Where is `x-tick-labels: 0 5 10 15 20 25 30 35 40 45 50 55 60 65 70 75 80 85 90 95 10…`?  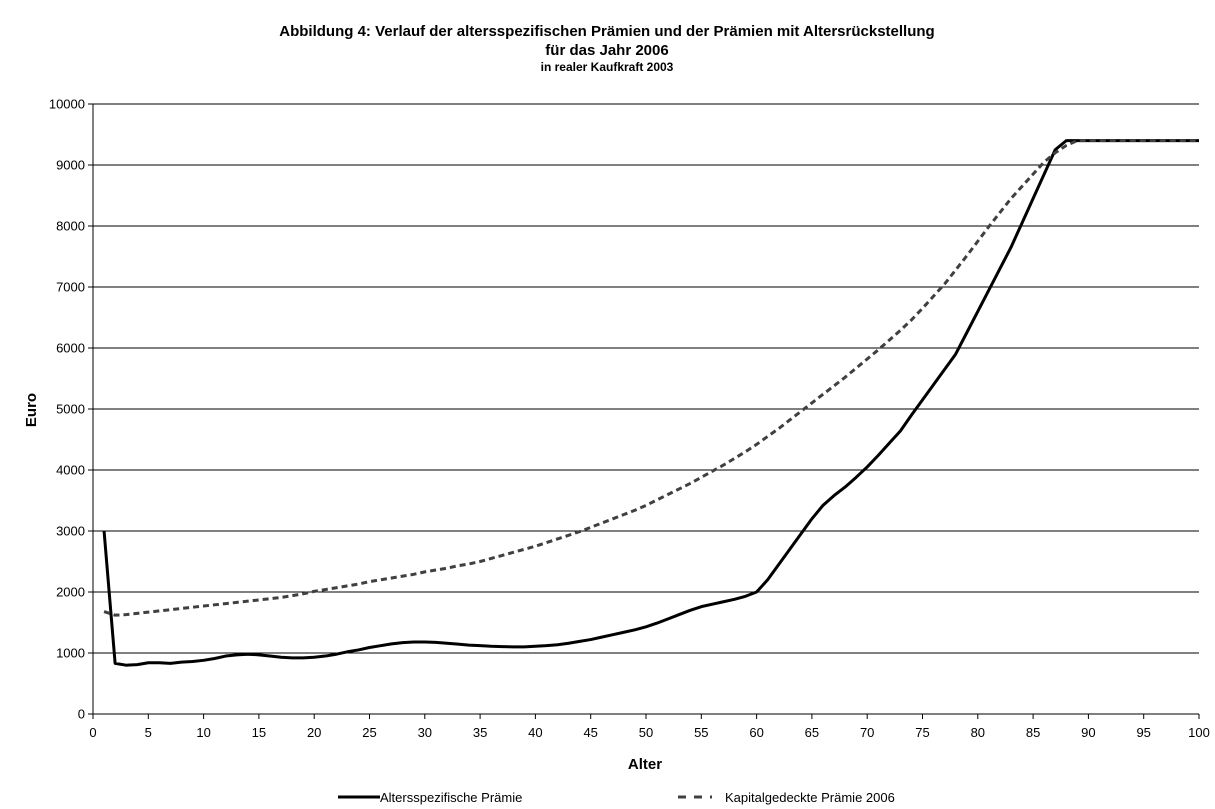
x-tick-labels: 0 5 10 15 20 25 30 35 40 45 50 55 60 65 70 75 80 85 90 95 10… is located at coordinates (649, 732).